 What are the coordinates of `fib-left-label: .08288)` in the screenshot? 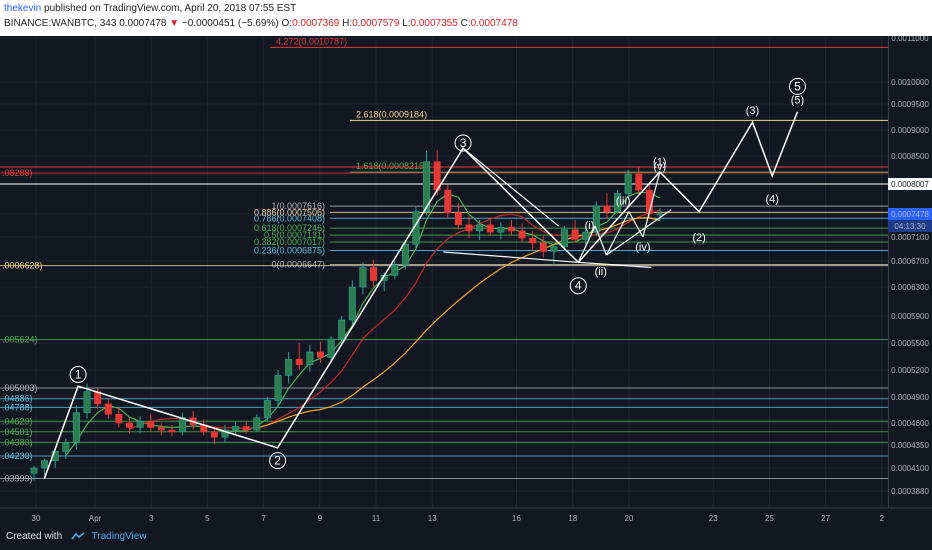 It's located at (17, 173).